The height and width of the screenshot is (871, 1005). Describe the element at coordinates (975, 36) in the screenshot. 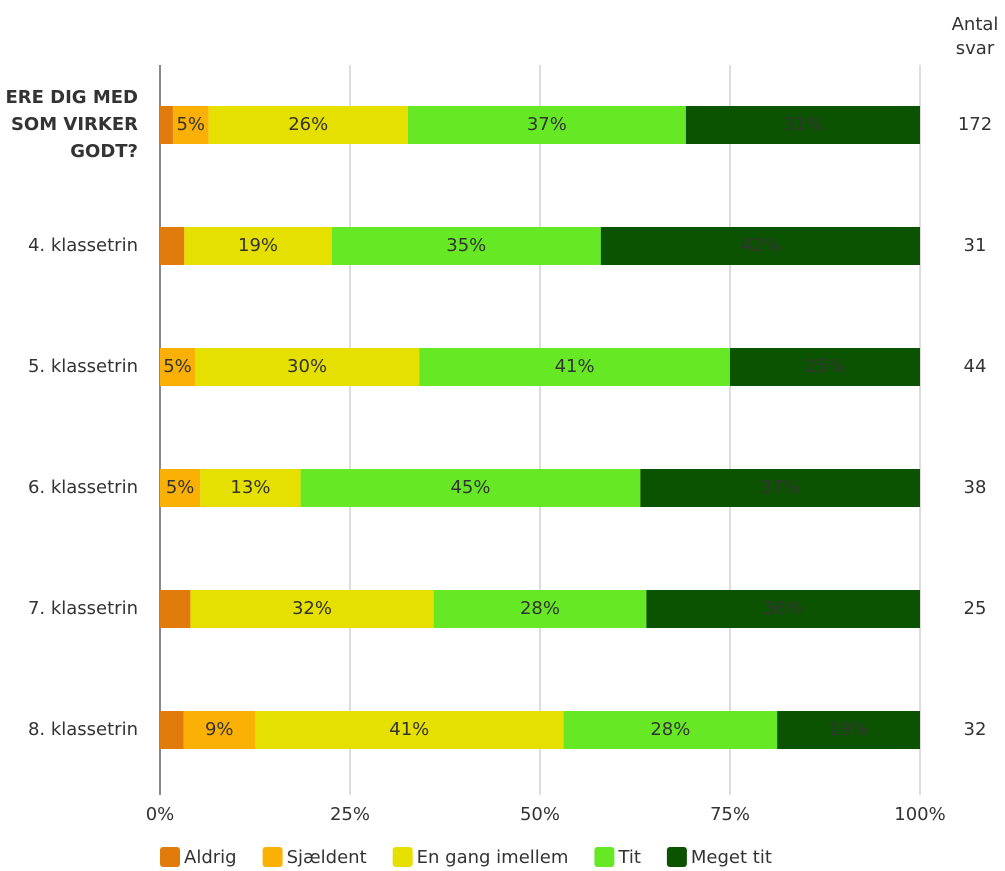

I see `counts-title: Antal svar` at that location.